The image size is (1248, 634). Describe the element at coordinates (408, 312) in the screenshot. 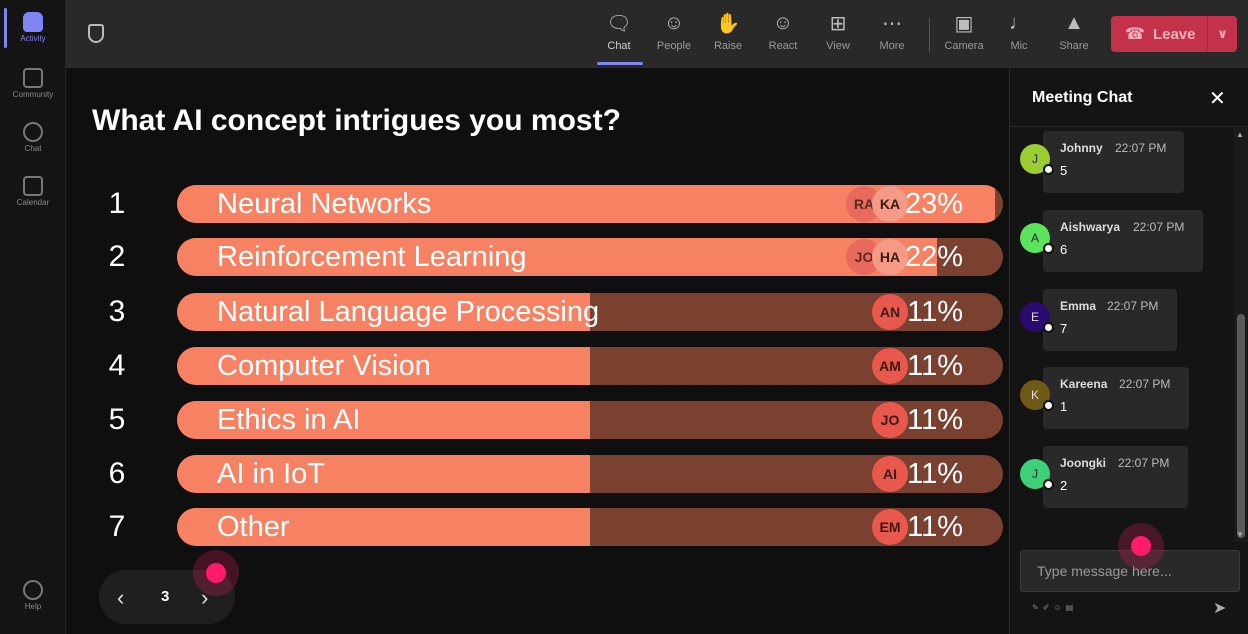

I see `option-label: Natural Language Processing` at that location.